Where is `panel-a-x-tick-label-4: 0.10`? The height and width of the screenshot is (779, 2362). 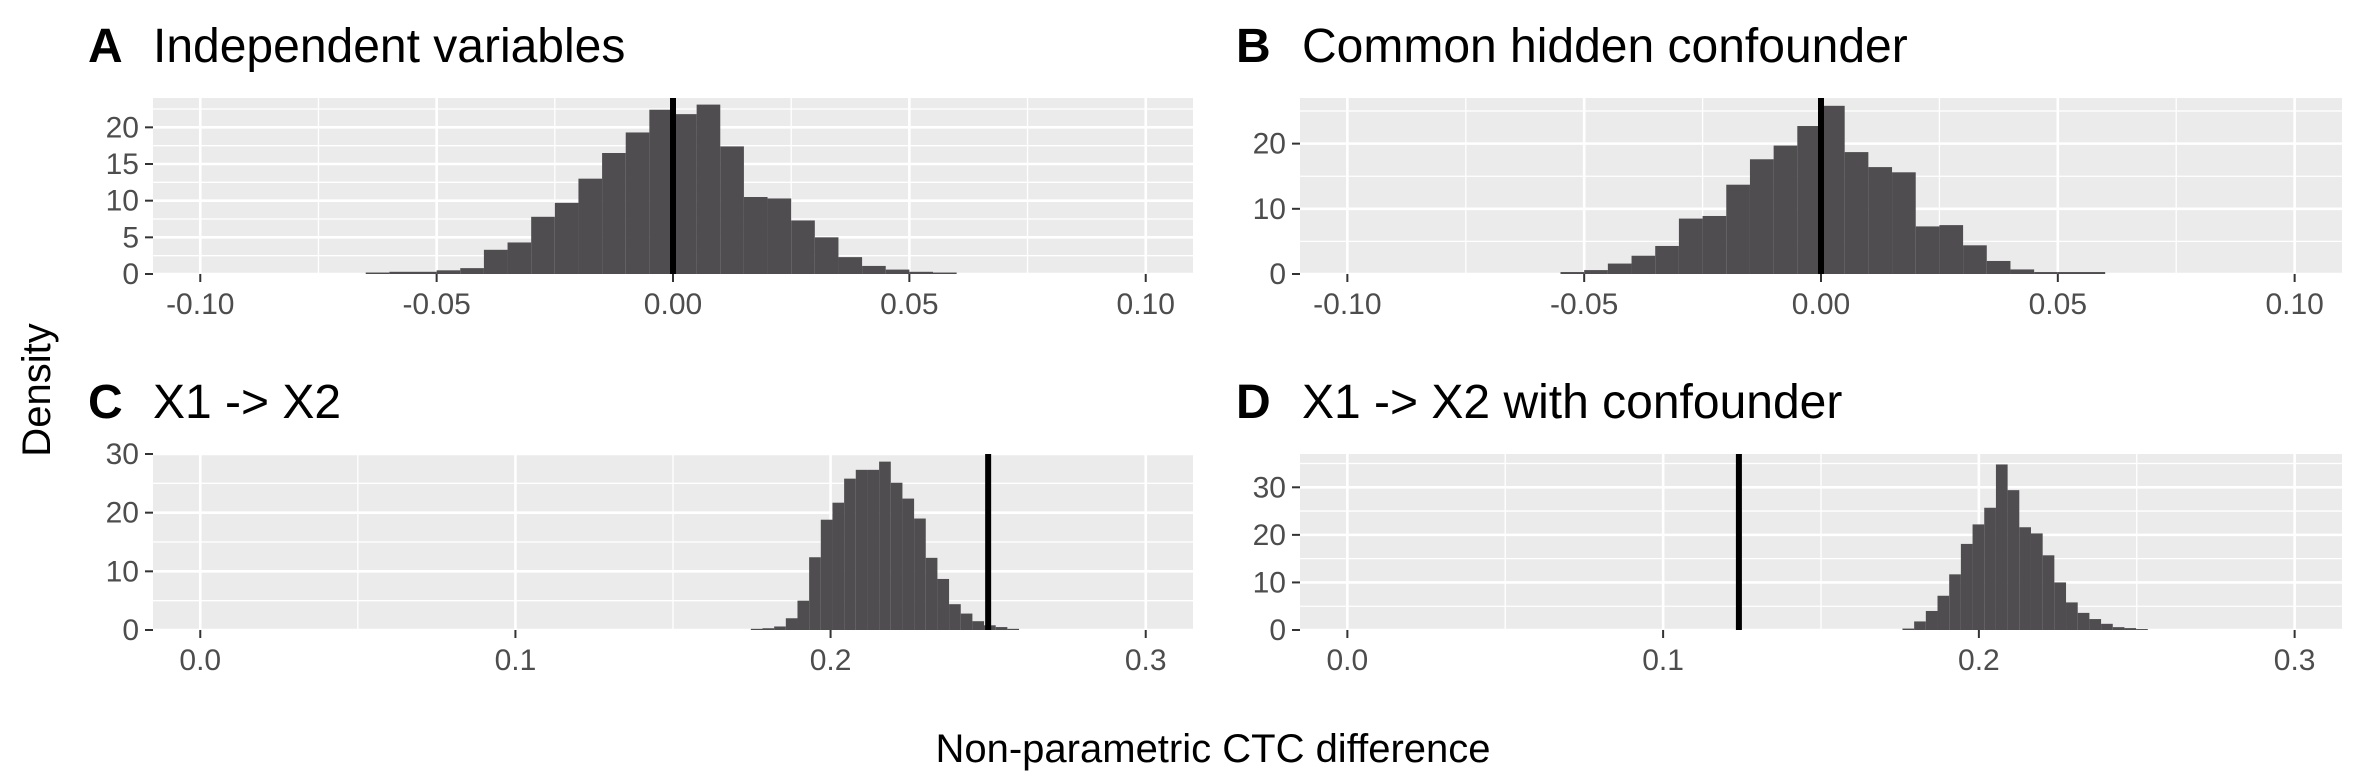 panel-a-x-tick-label-4: 0.10 is located at coordinates (1146, 304).